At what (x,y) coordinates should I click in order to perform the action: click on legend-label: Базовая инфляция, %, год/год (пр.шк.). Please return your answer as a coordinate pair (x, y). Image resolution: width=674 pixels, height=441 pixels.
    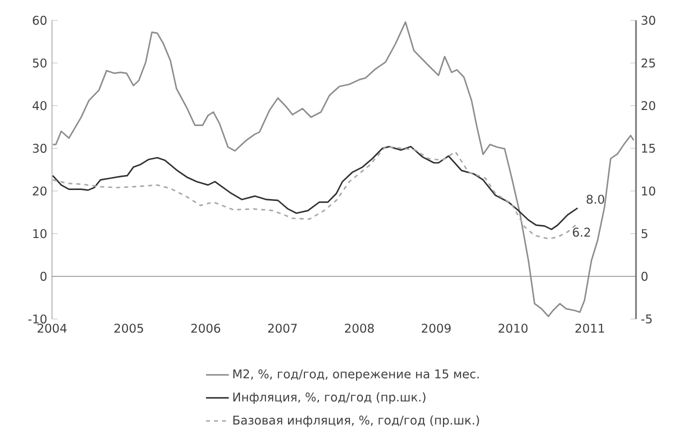
    Looking at the image, I should click on (356, 421).